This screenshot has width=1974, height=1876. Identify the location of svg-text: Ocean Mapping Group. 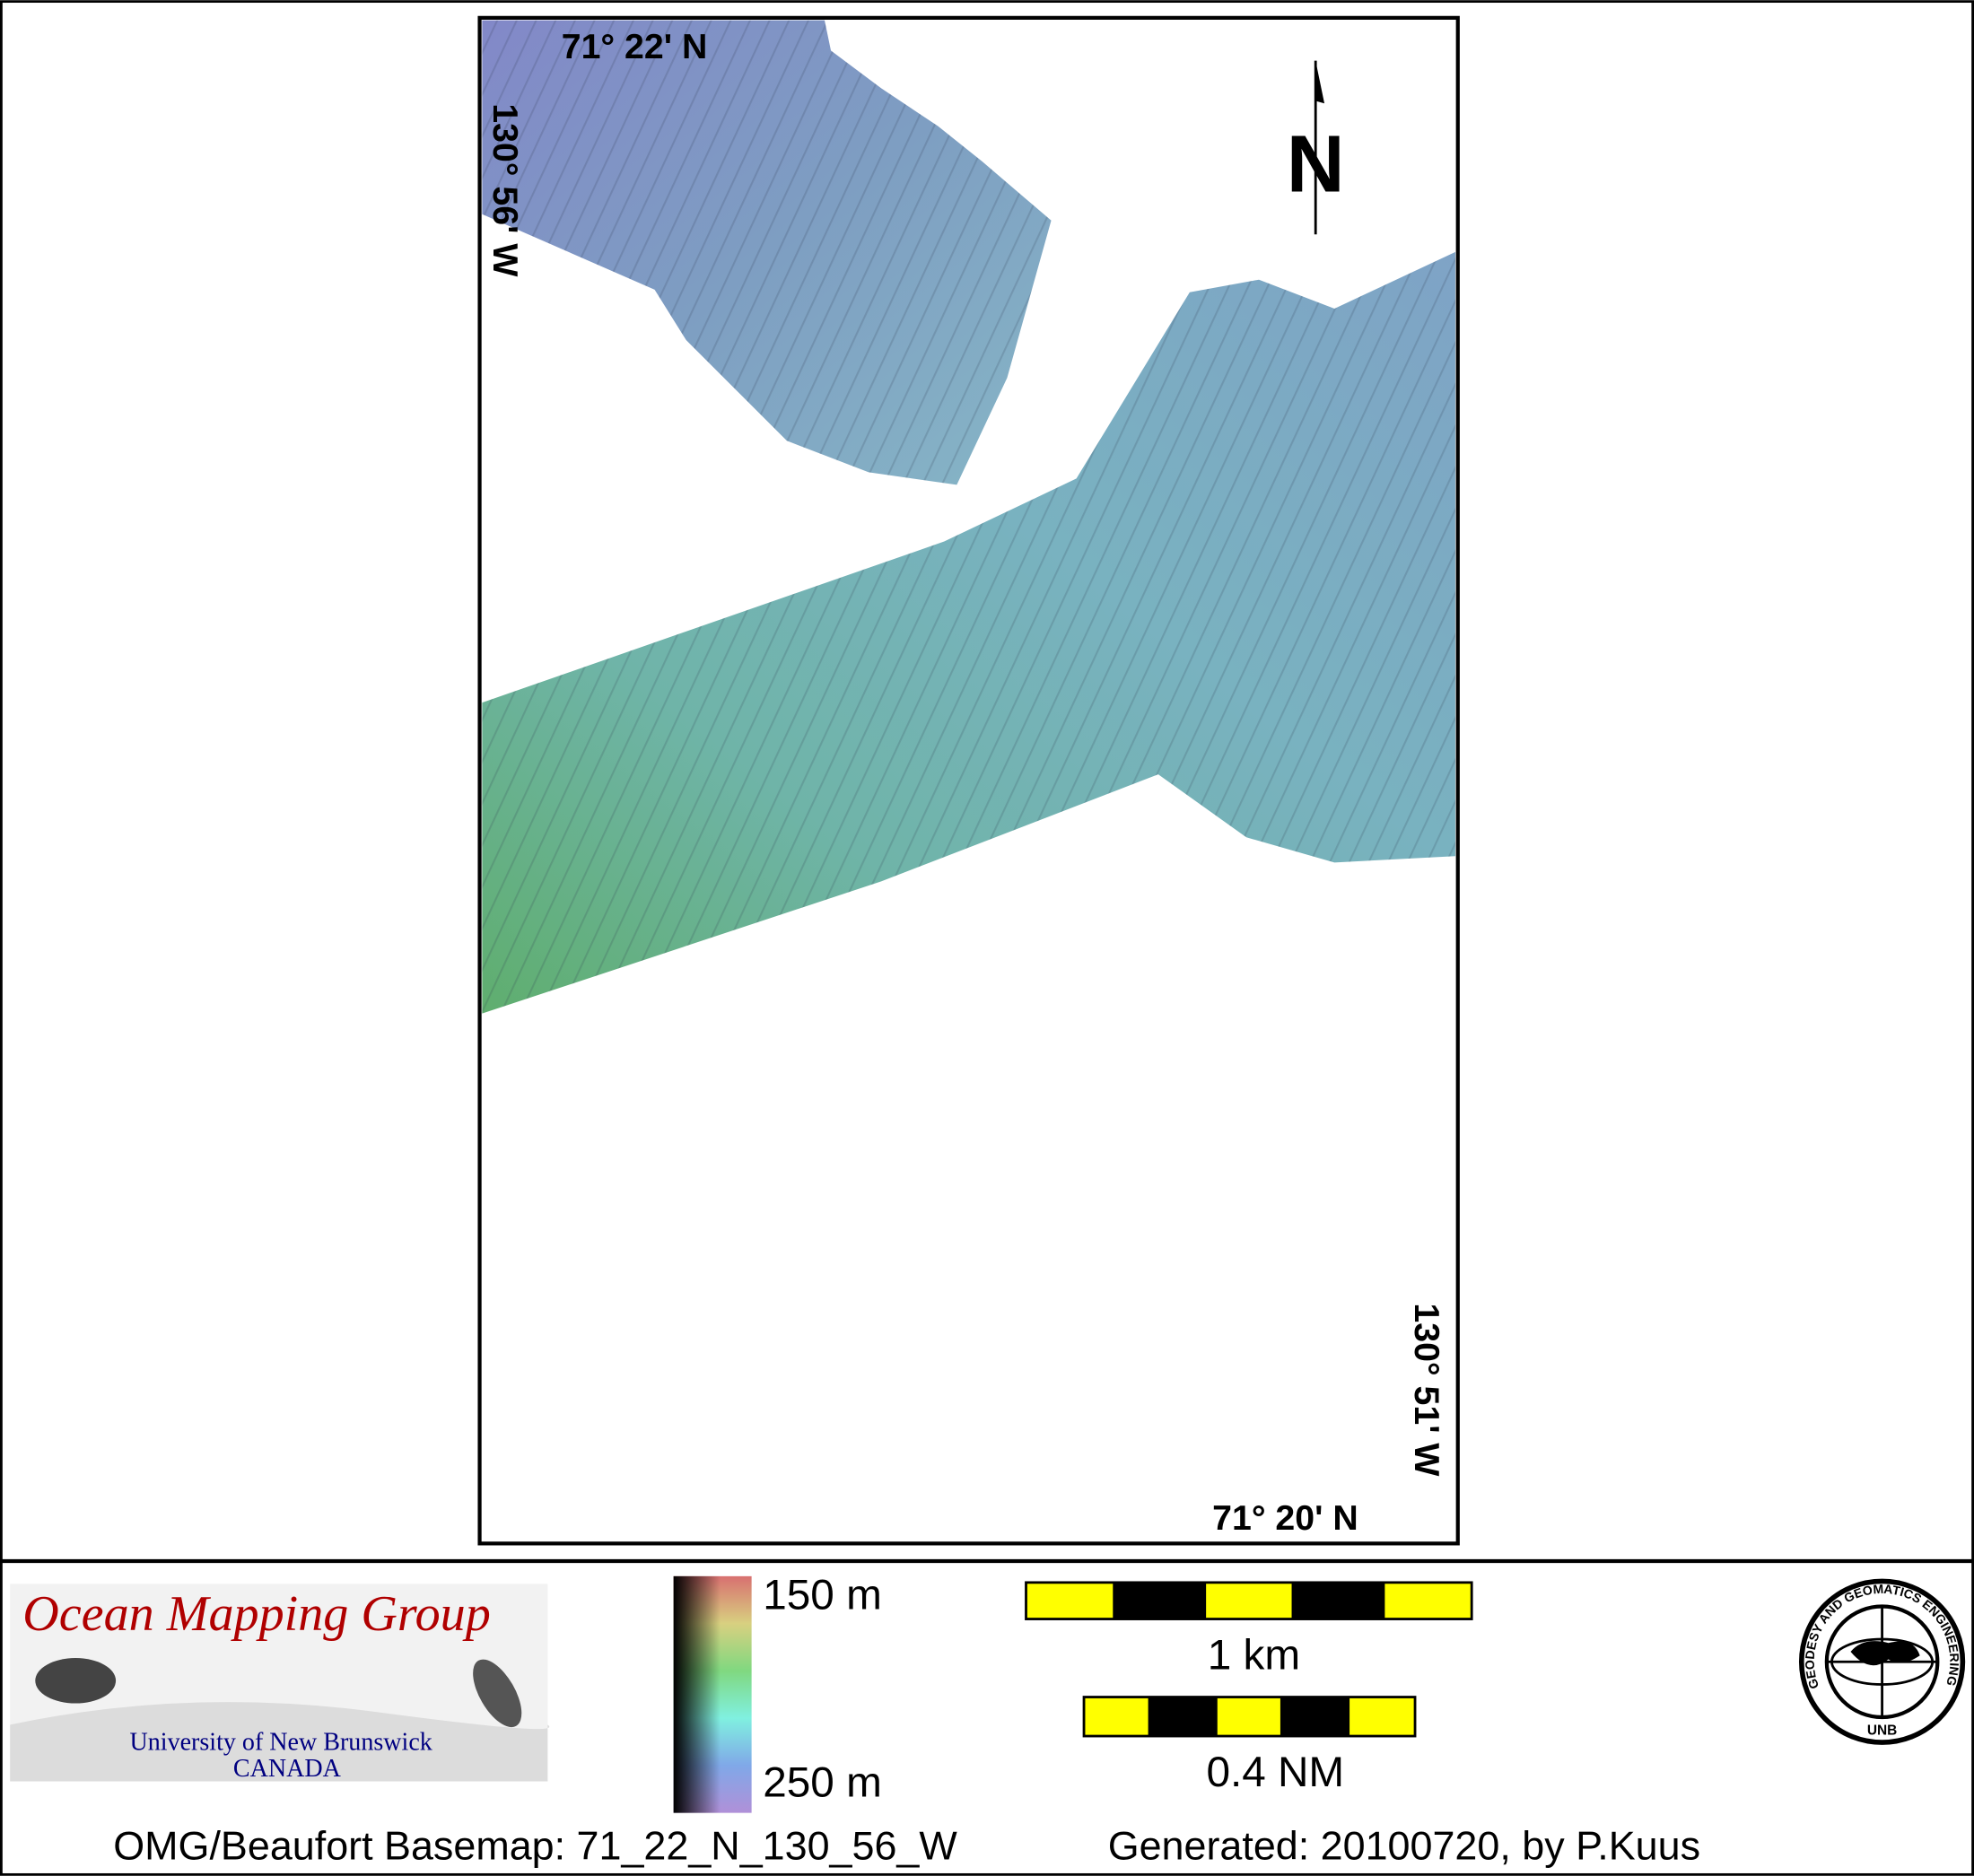
(256, 1614).